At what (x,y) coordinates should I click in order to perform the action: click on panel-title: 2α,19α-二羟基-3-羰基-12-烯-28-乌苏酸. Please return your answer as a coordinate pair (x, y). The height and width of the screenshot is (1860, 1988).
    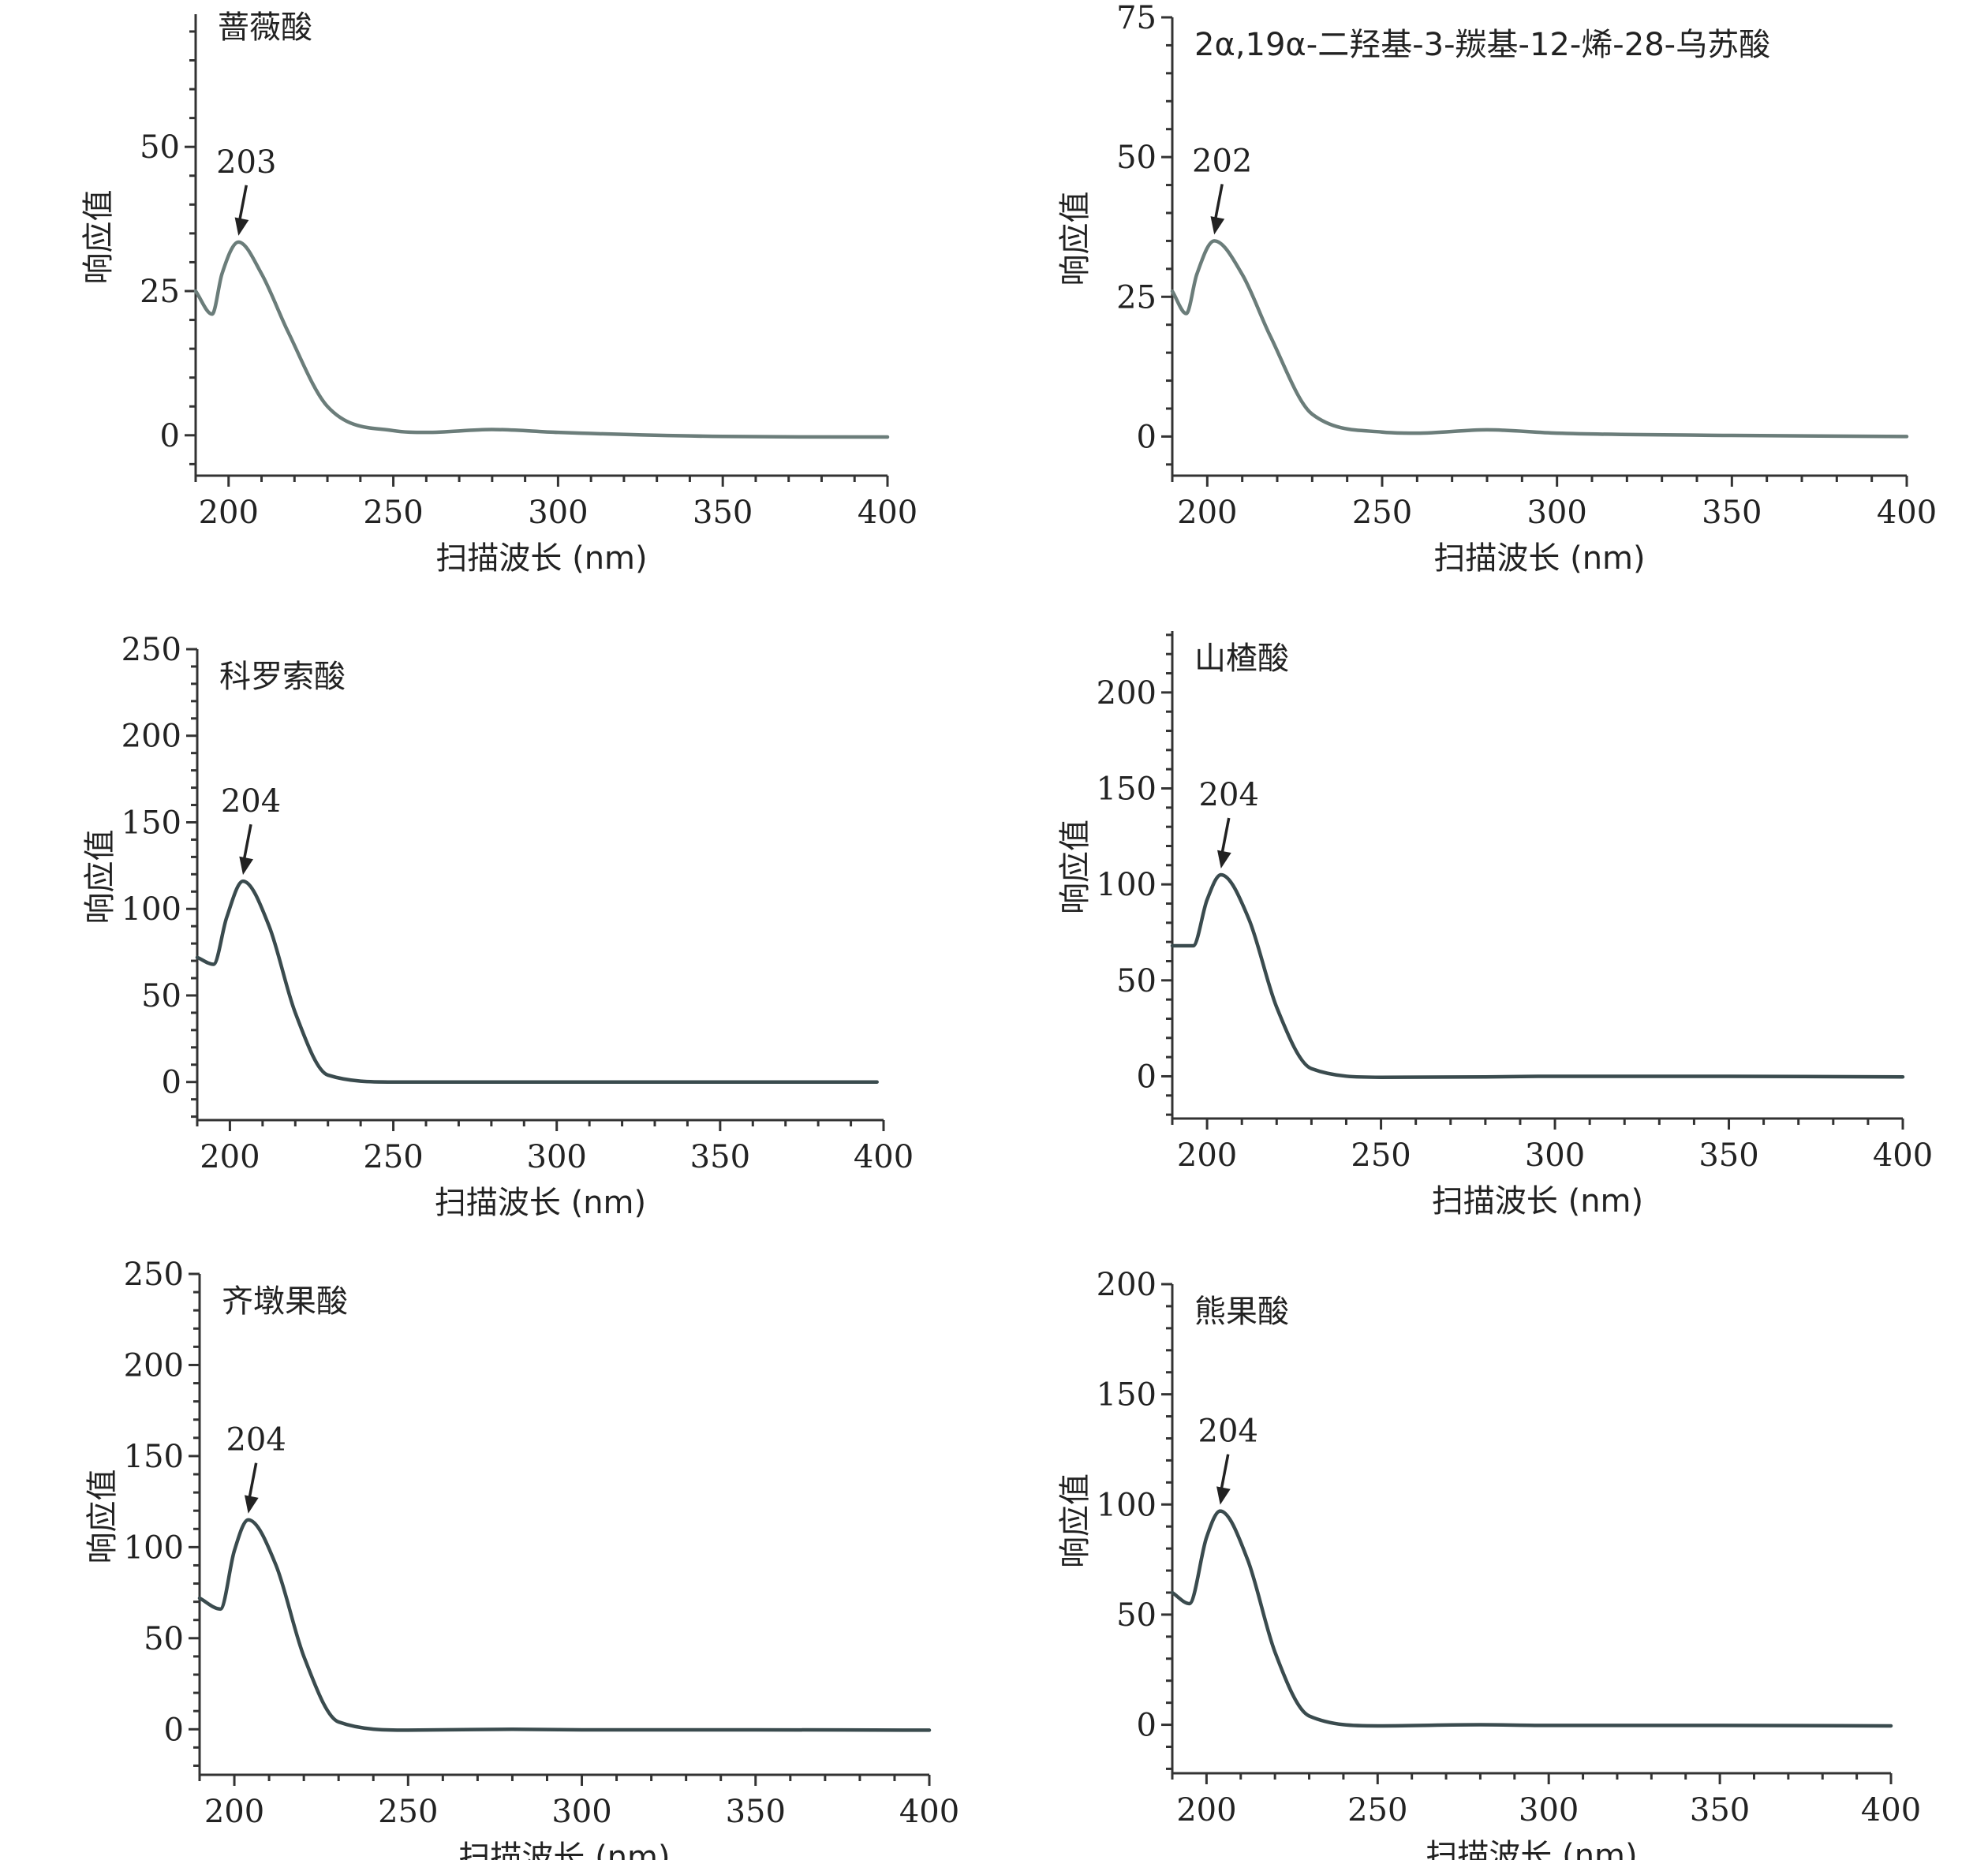
    Looking at the image, I should click on (1482, 45).